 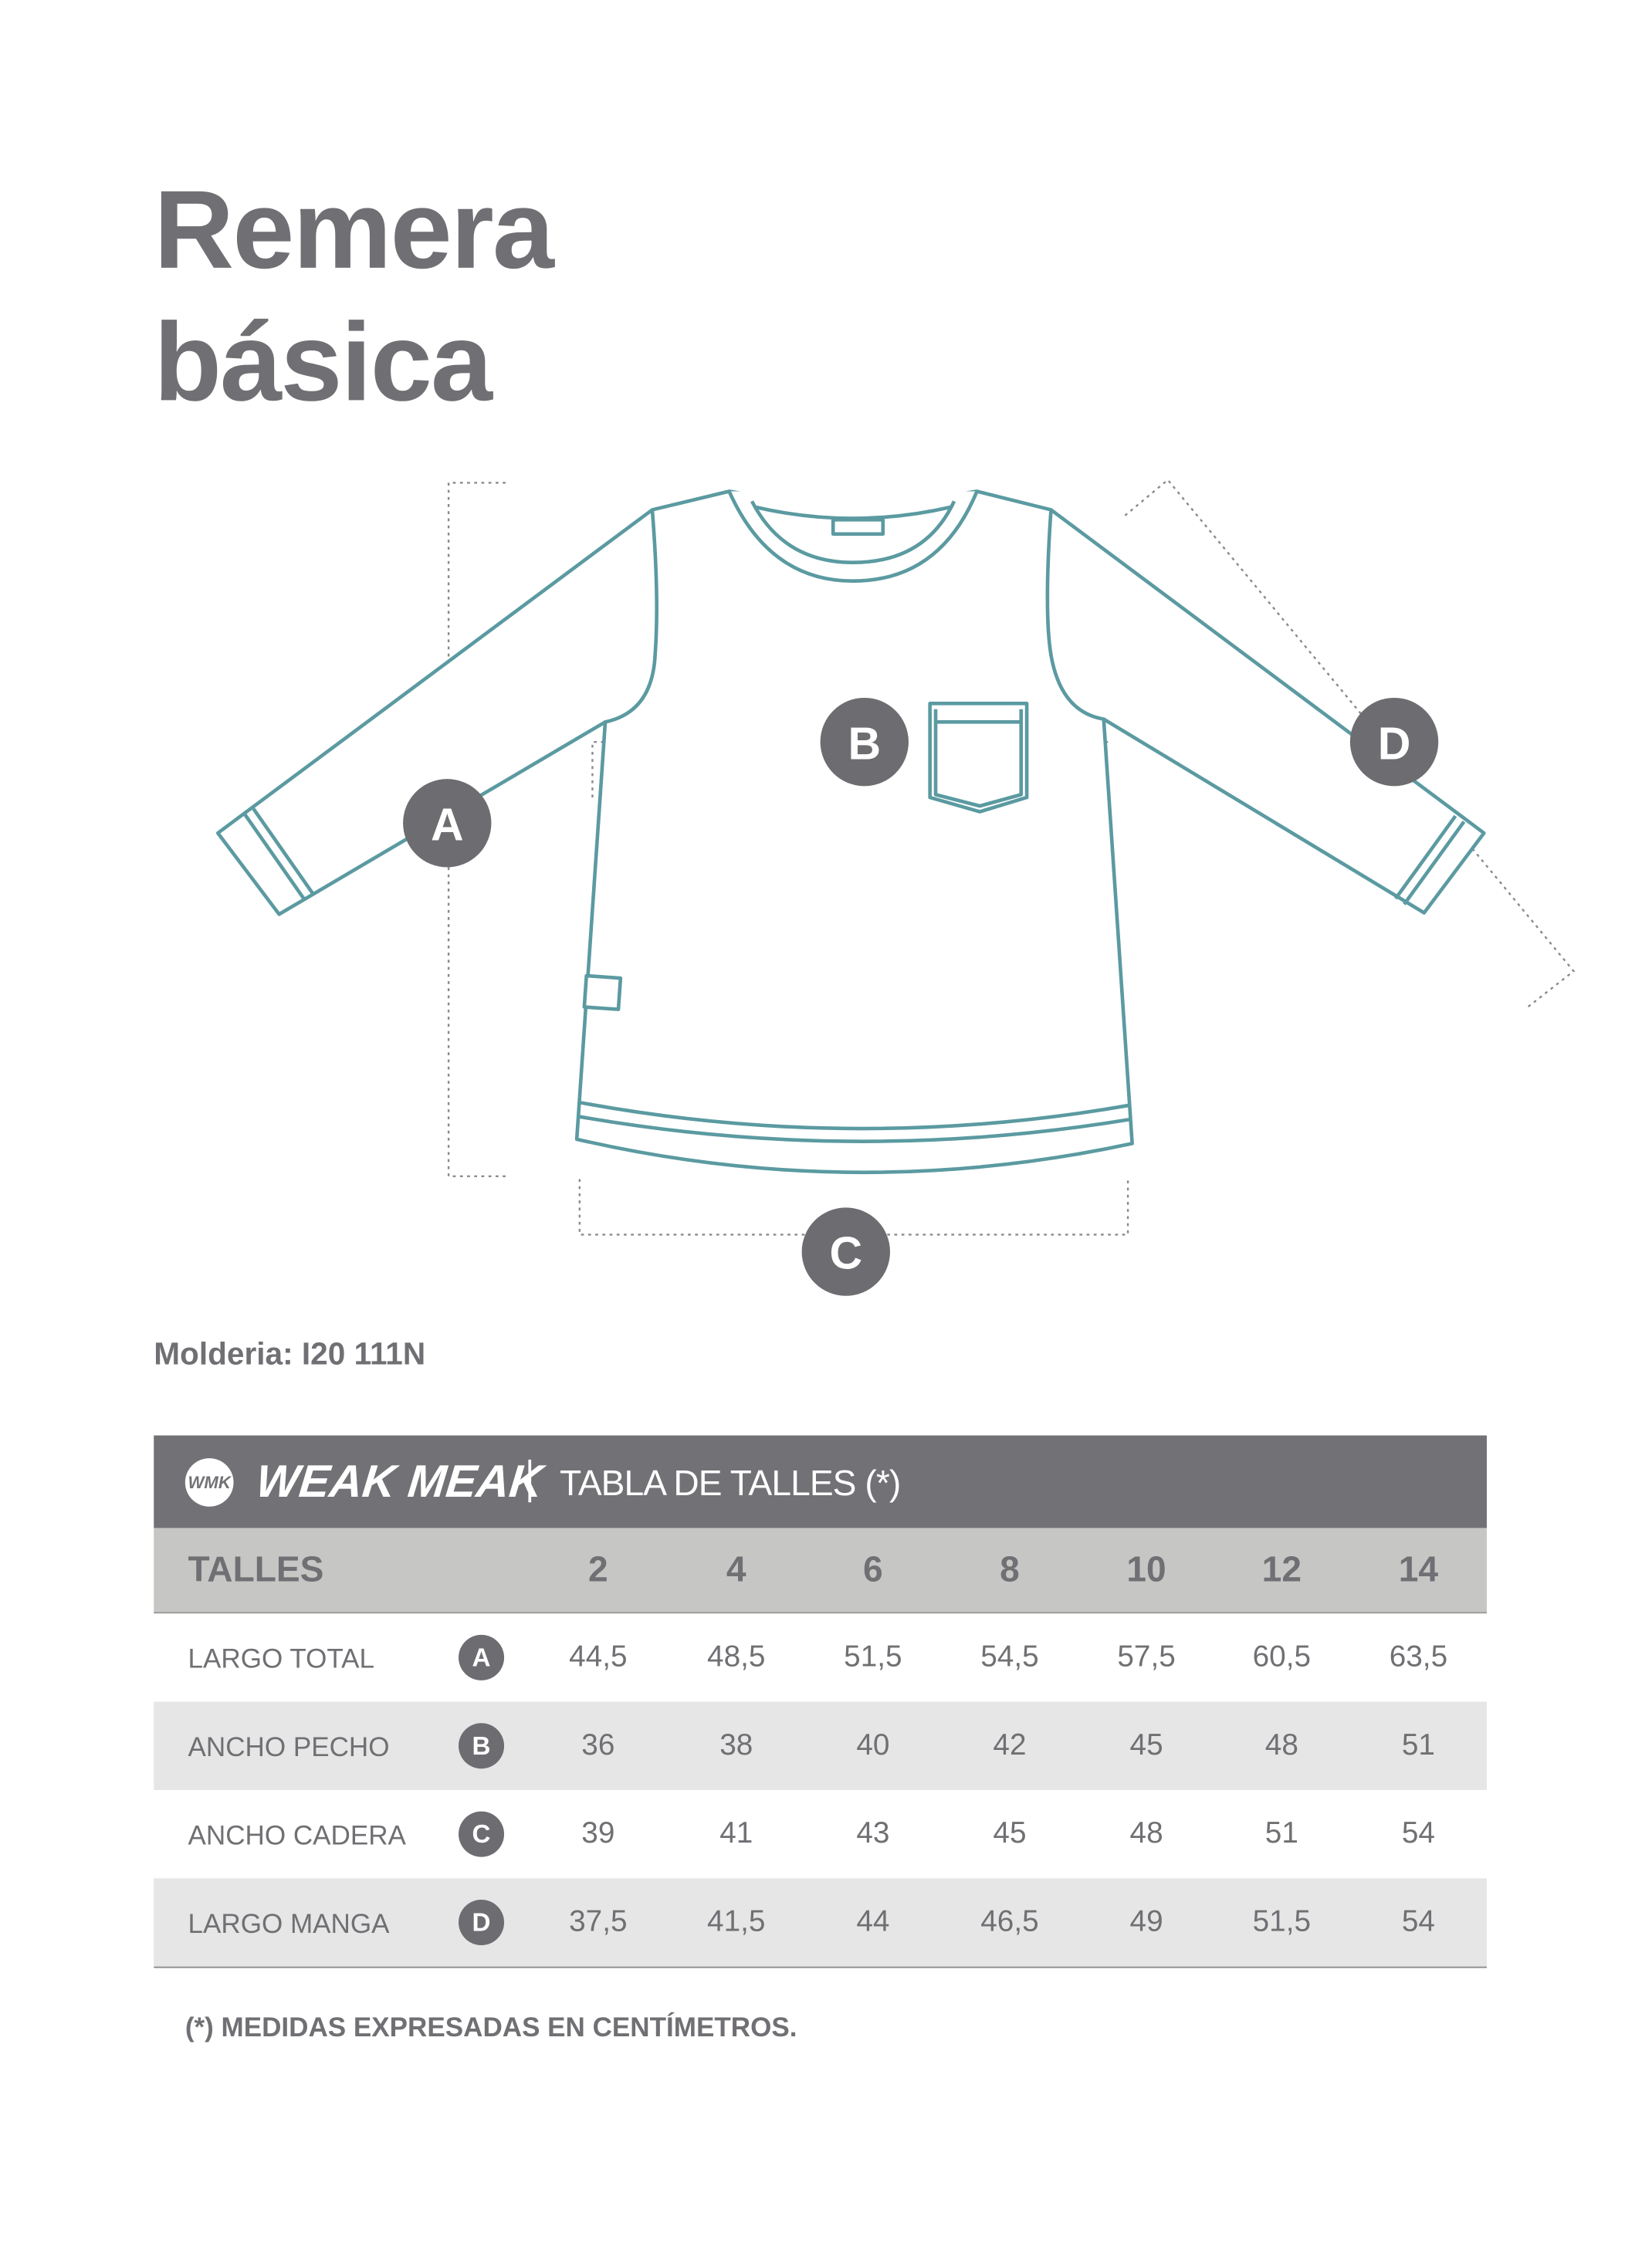 What do you see at coordinates (1430, 859) in the screenshot?
I see `right-cuff` at bounding box center [1430, 859].